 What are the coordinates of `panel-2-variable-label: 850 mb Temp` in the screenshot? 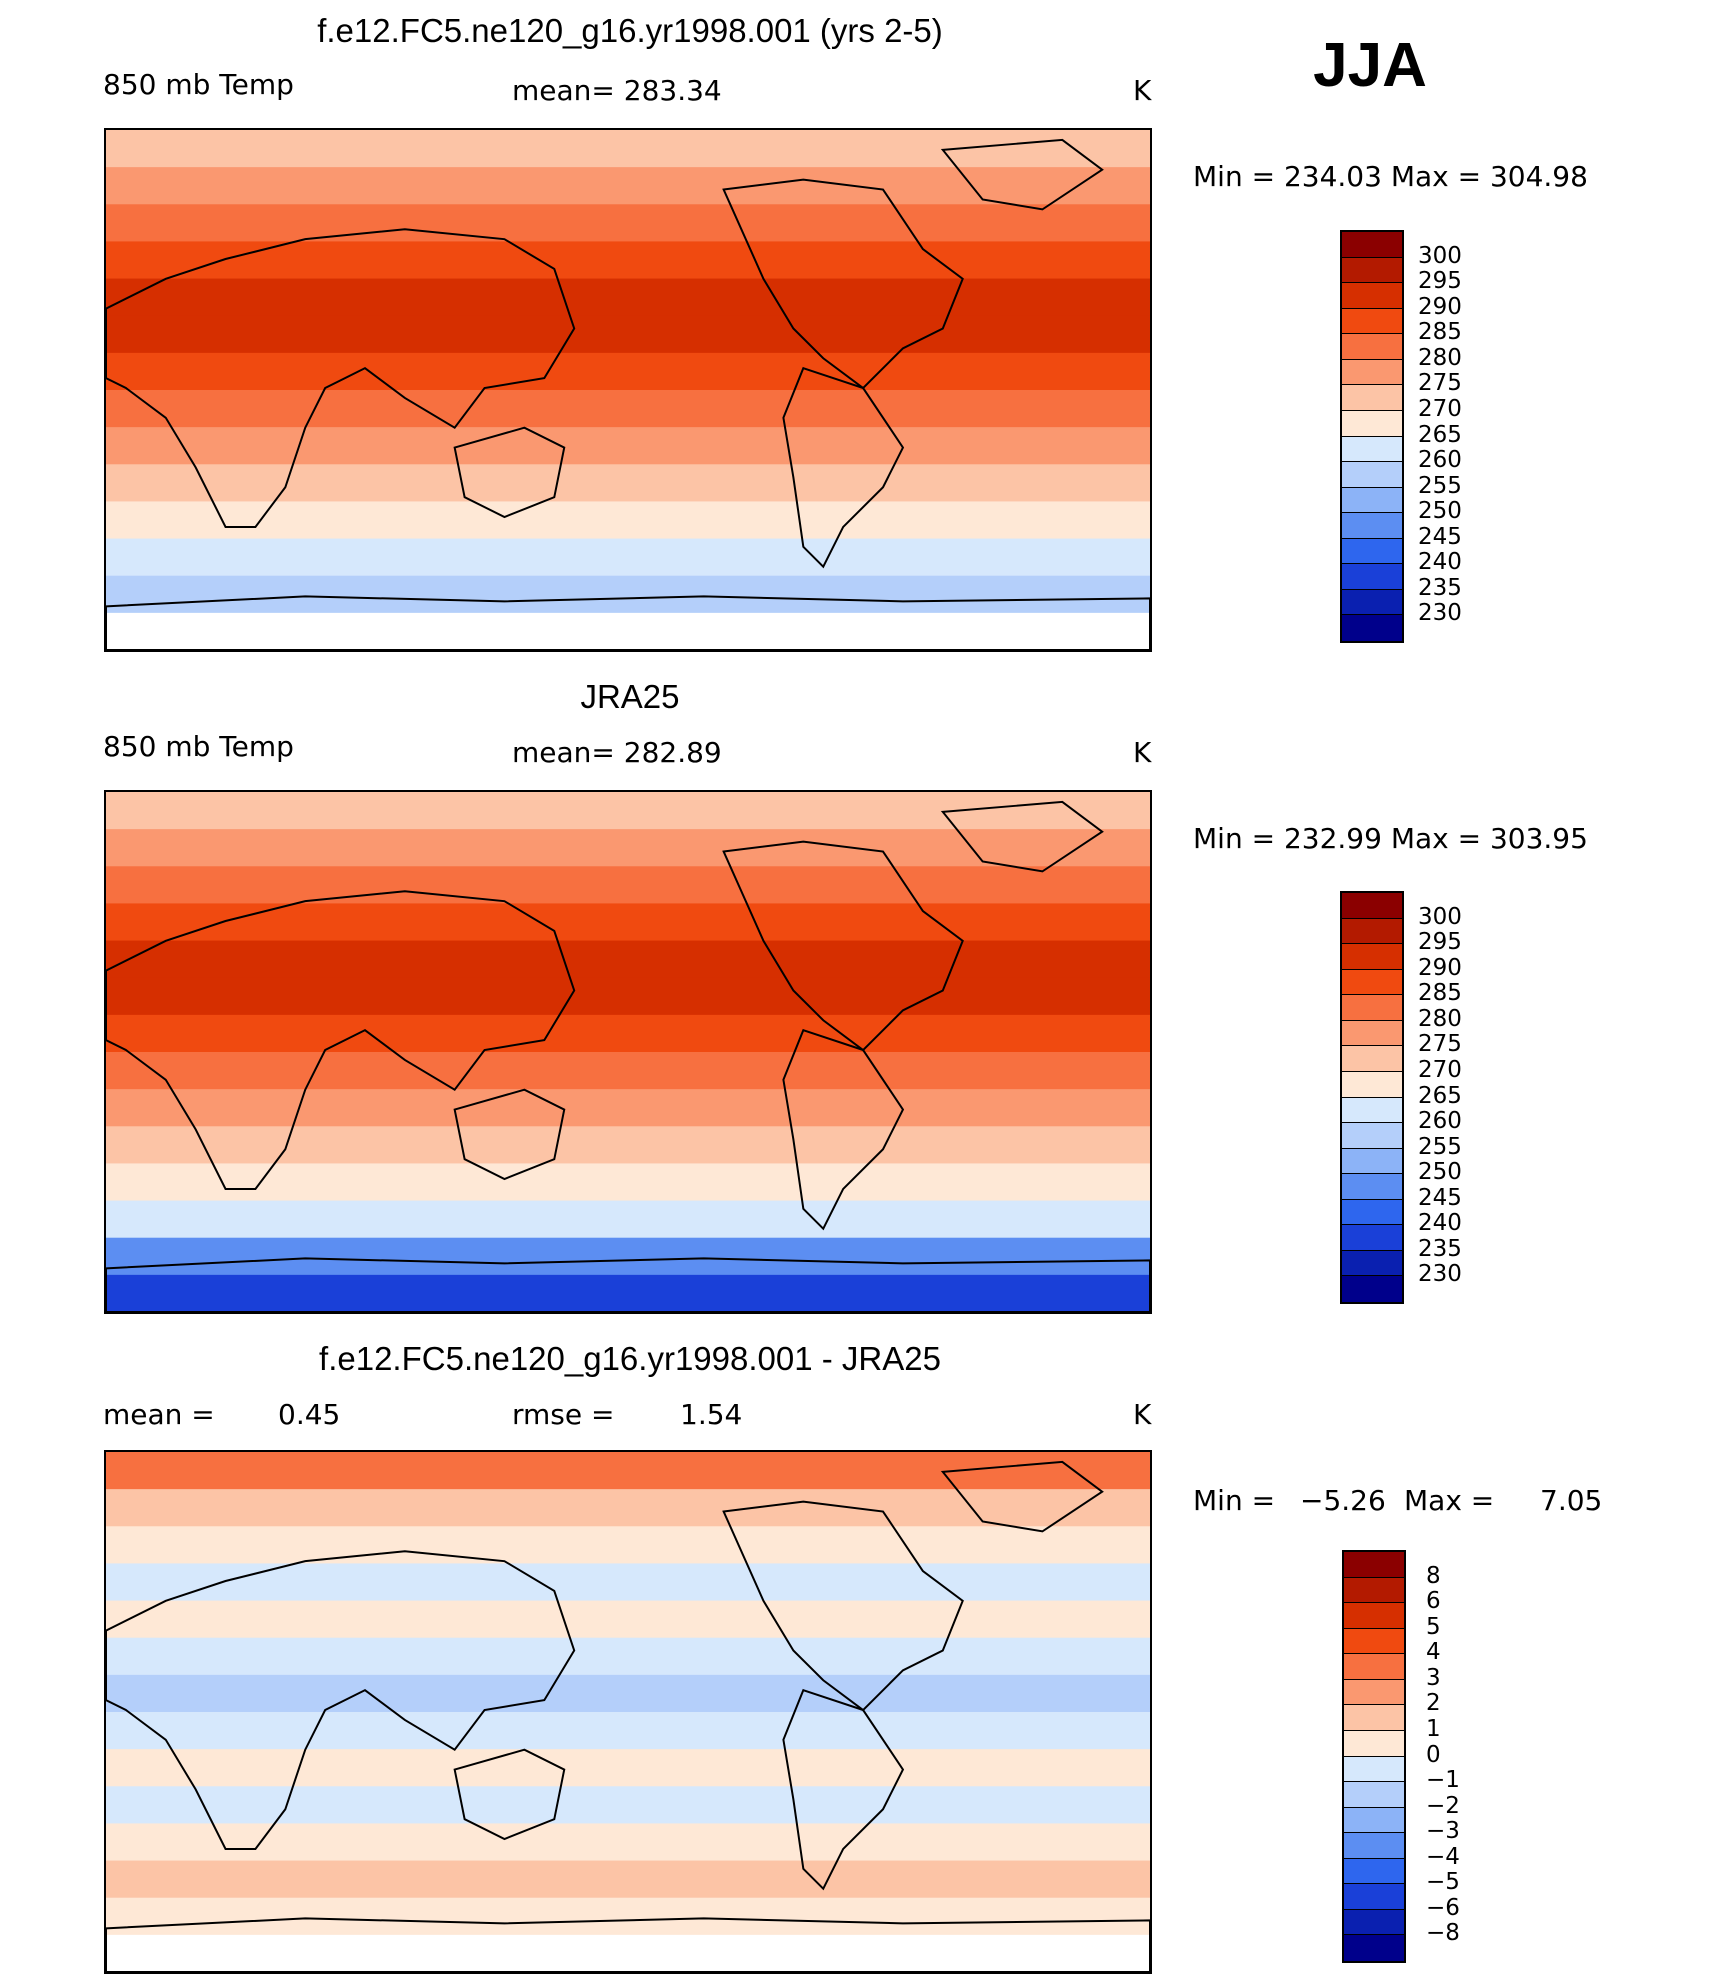 It's located at (198, 746).